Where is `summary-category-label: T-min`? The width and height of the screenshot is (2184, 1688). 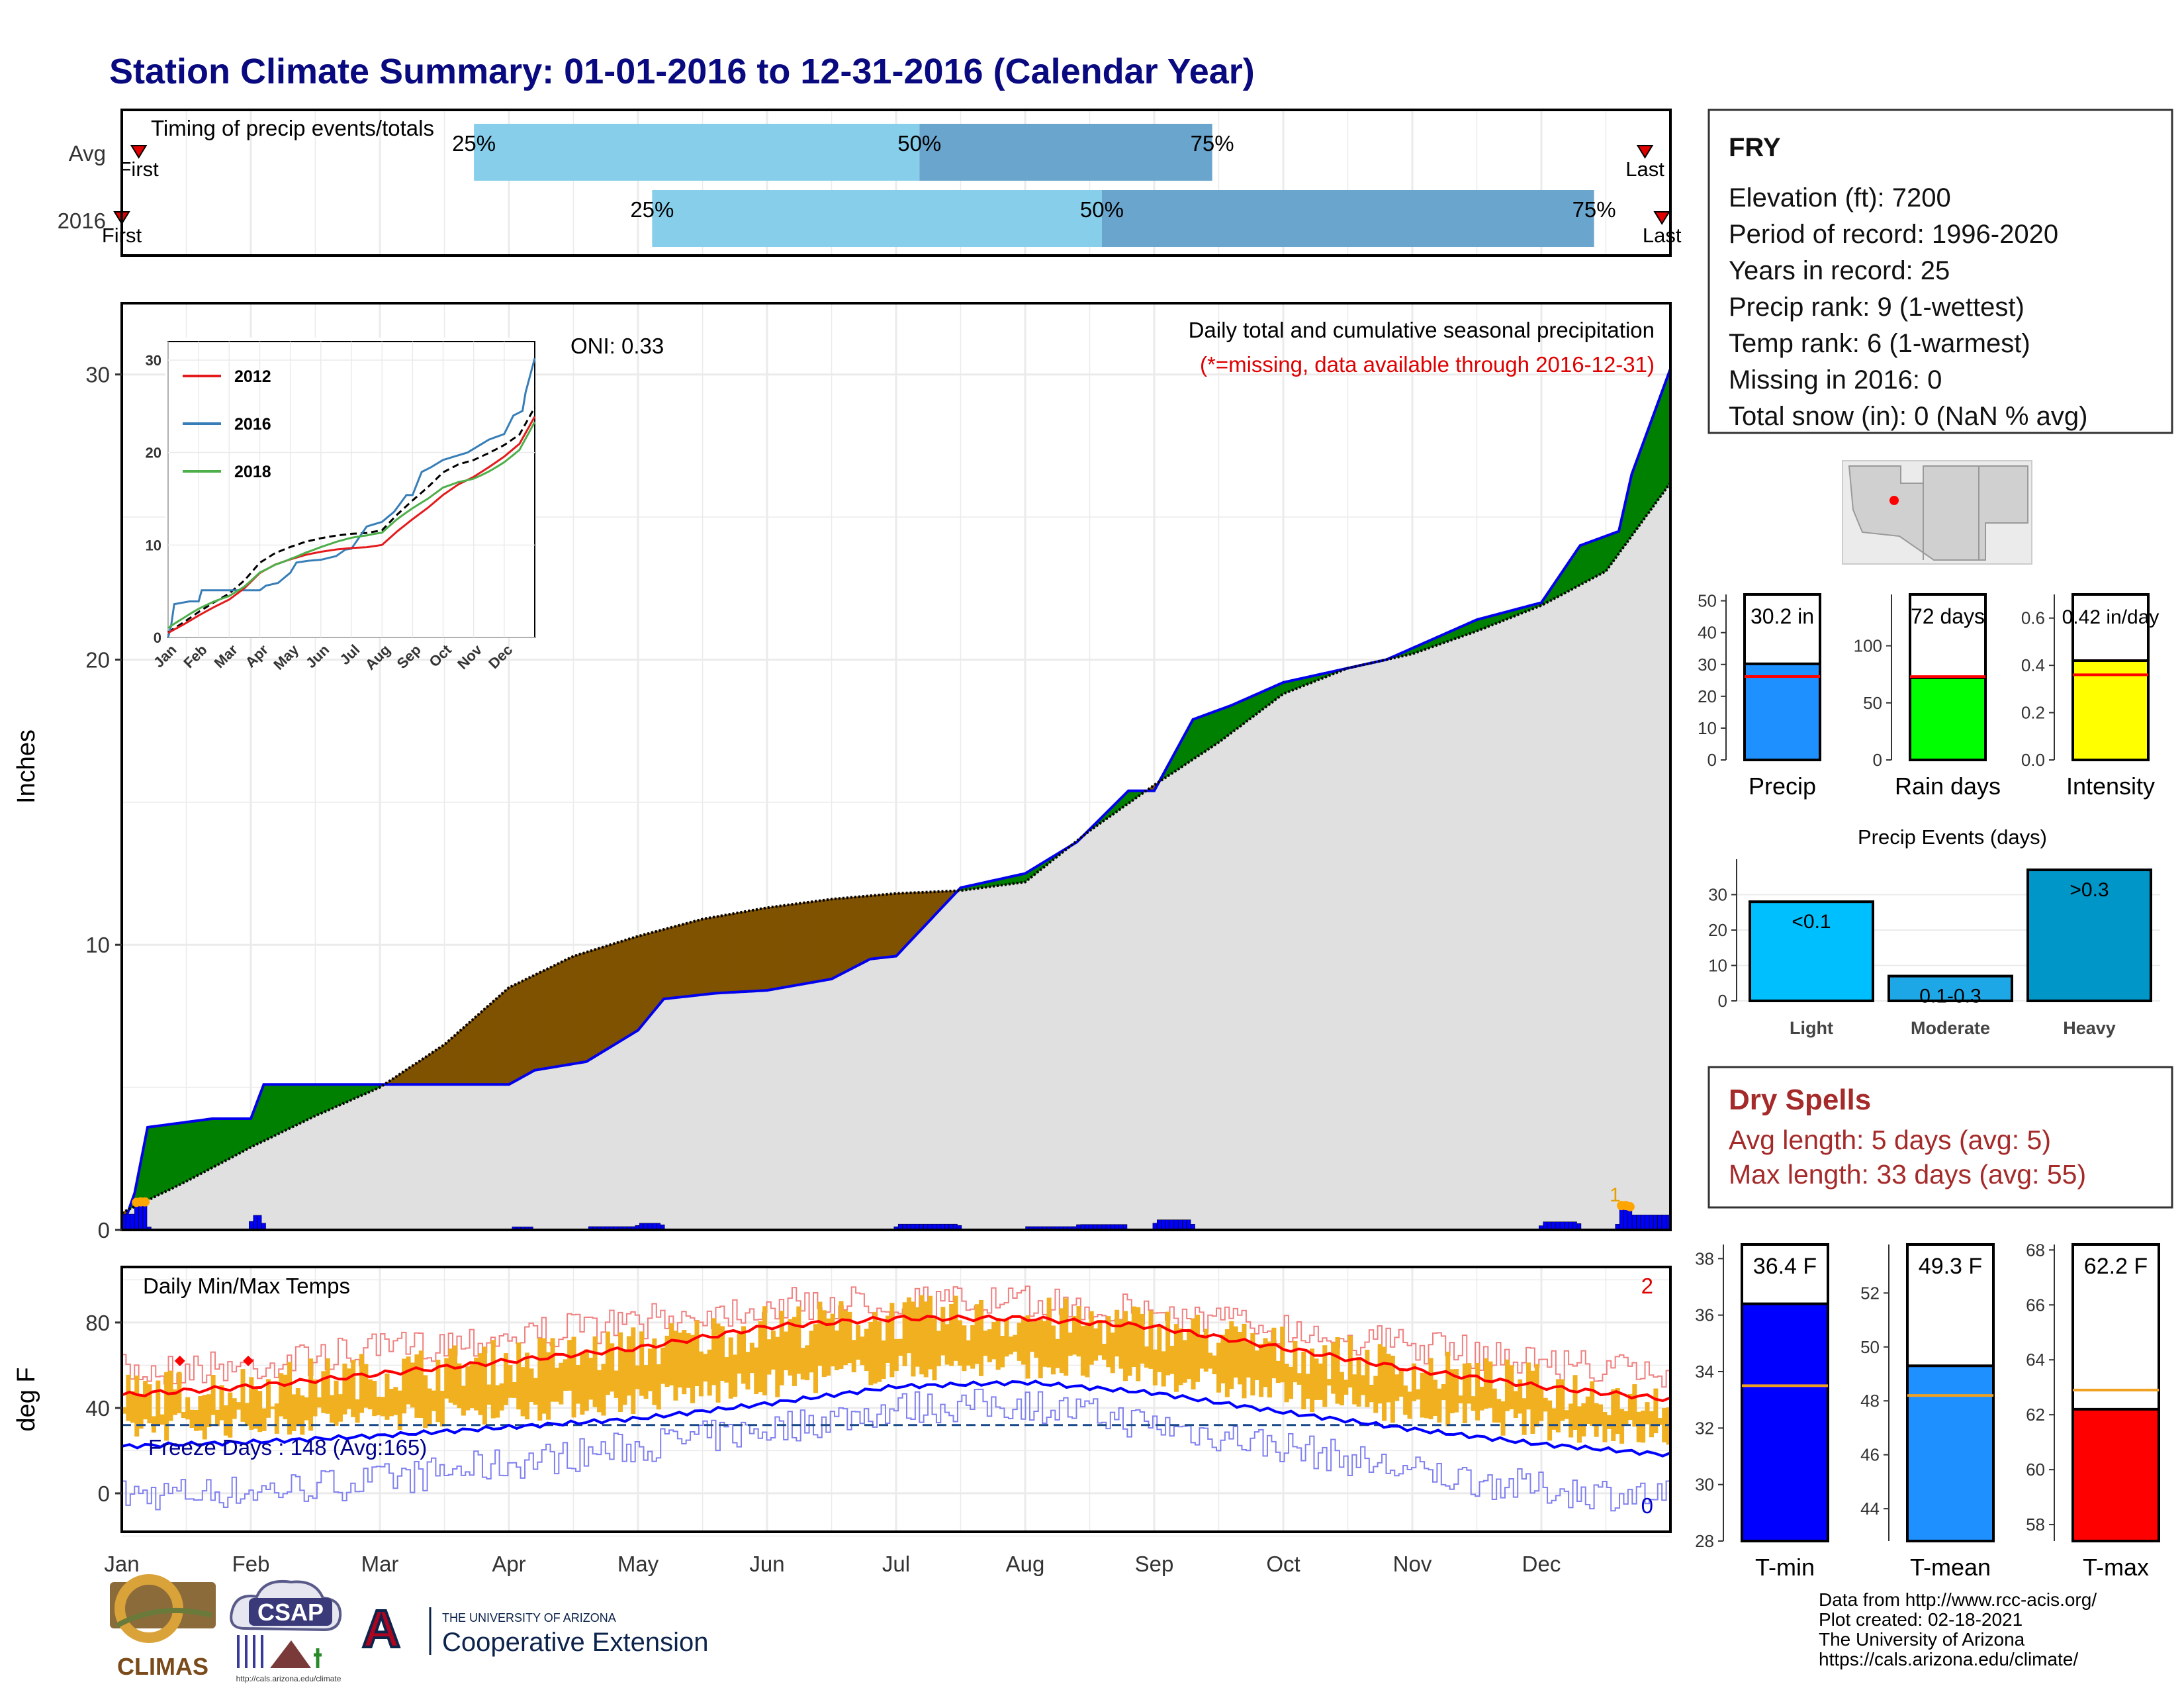 summary-category-label: T-min is located at coordinates (1785, 1567).